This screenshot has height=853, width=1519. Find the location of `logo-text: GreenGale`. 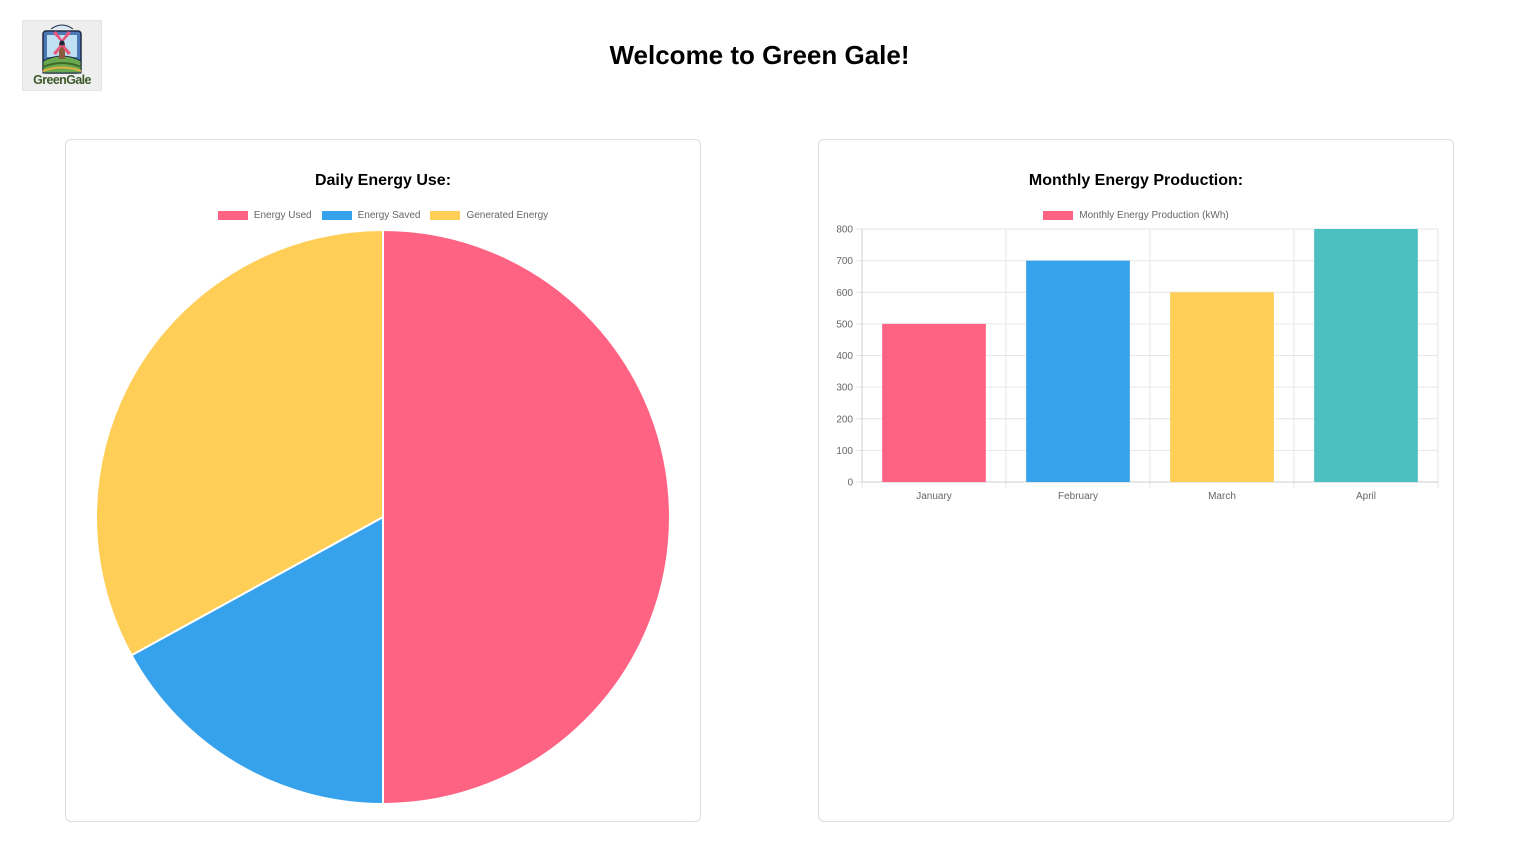

logo-text: GreenGale is located at coordinates (62, 80).